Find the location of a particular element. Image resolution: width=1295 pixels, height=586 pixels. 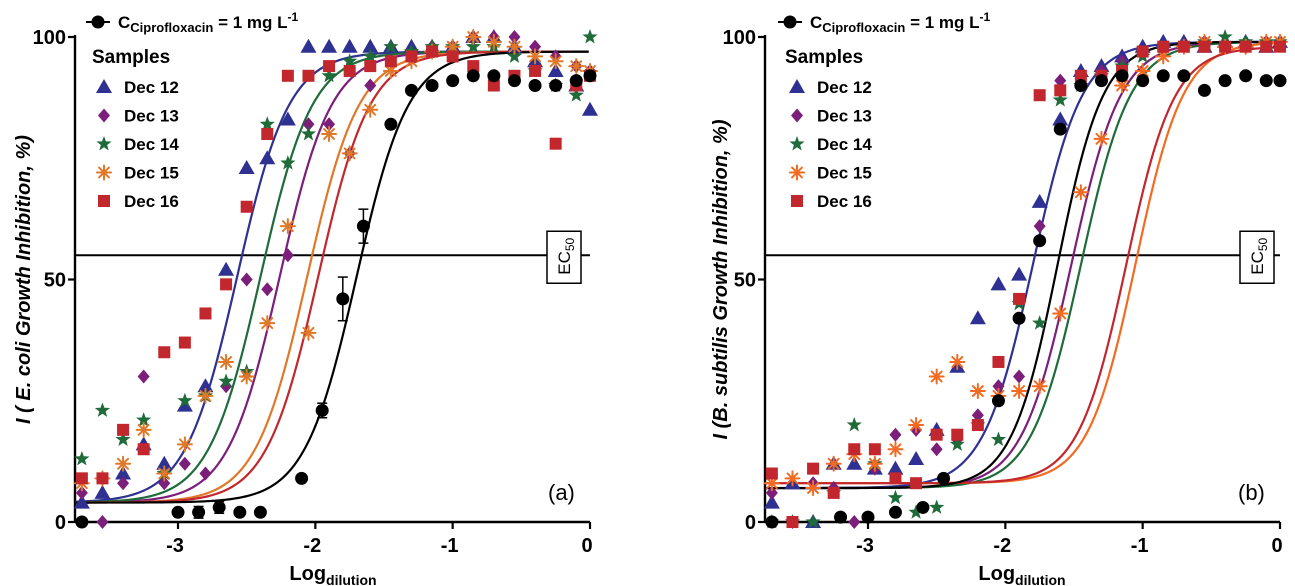

y-tick-label: 100 is located at coordinates (739, 38).